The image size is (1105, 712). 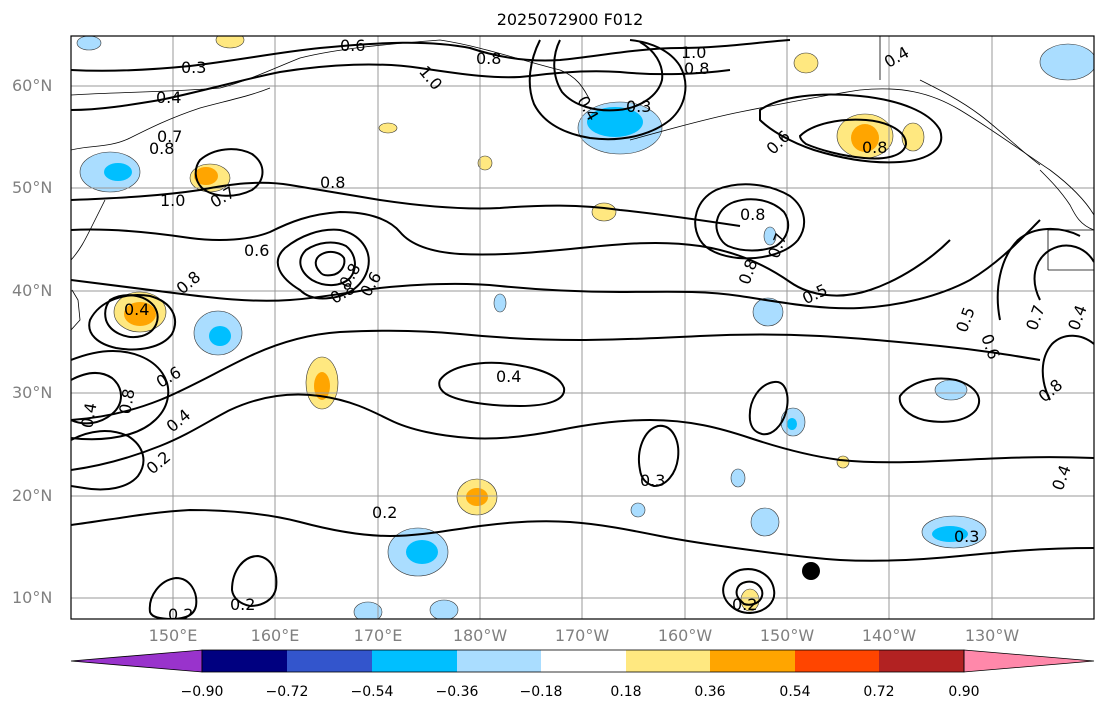 What do you see at coordinates (710, 692) in the screenshot?
I see `colorbar-tick-label: 0.36` at bounding box center [710, 692].